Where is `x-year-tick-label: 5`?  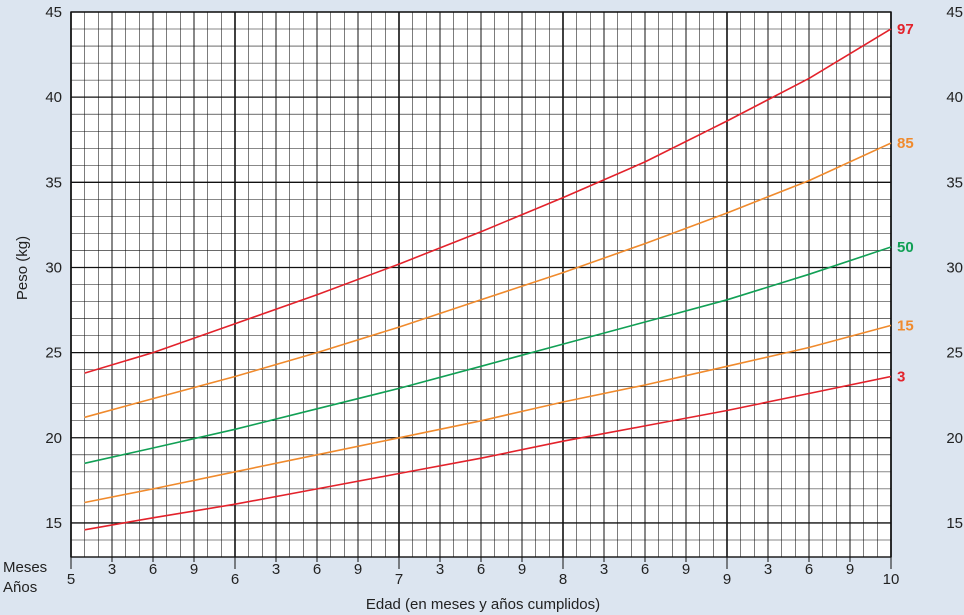
x-year-tick-label: 5 is located at coordinates (71, 579).